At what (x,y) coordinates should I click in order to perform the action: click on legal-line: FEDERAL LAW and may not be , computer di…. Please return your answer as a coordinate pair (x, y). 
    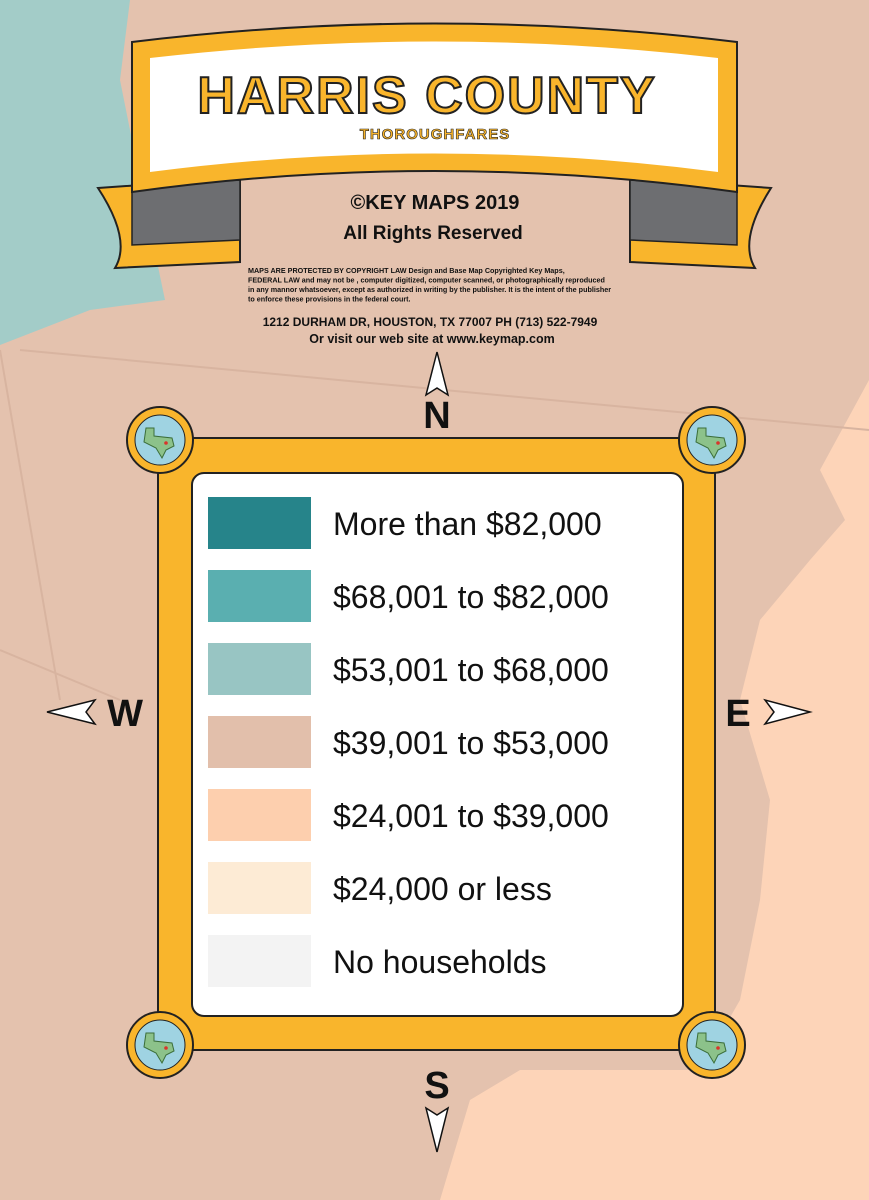
    Looking at the image, I should click on (426, 280).